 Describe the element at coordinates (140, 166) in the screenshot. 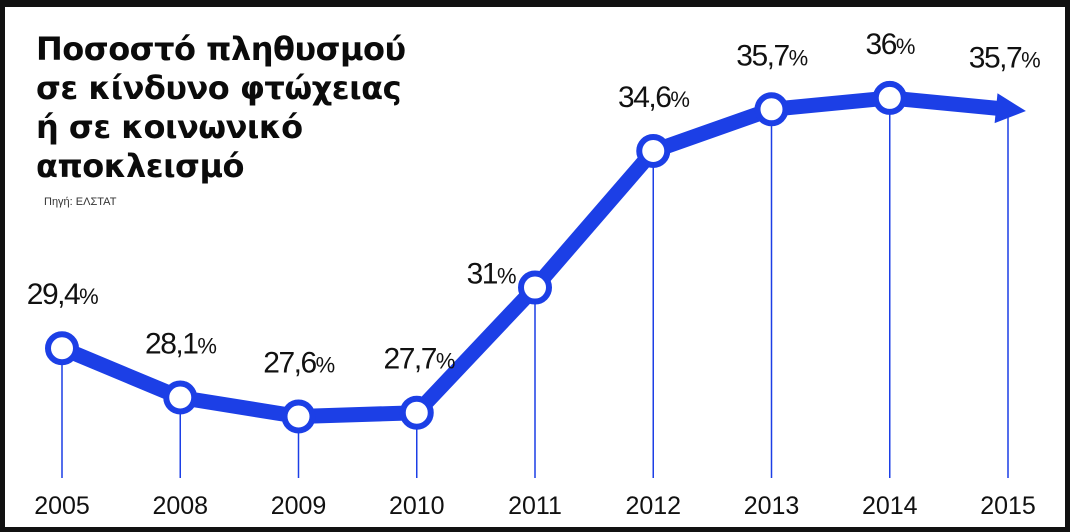

I see `title-line-4: αποκλεισμό` at that location.